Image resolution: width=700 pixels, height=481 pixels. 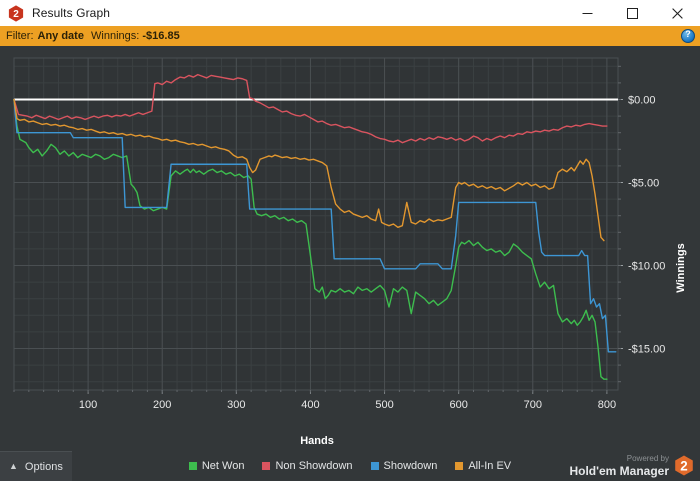 I want to click on series-line, so click(x=310, y=108).